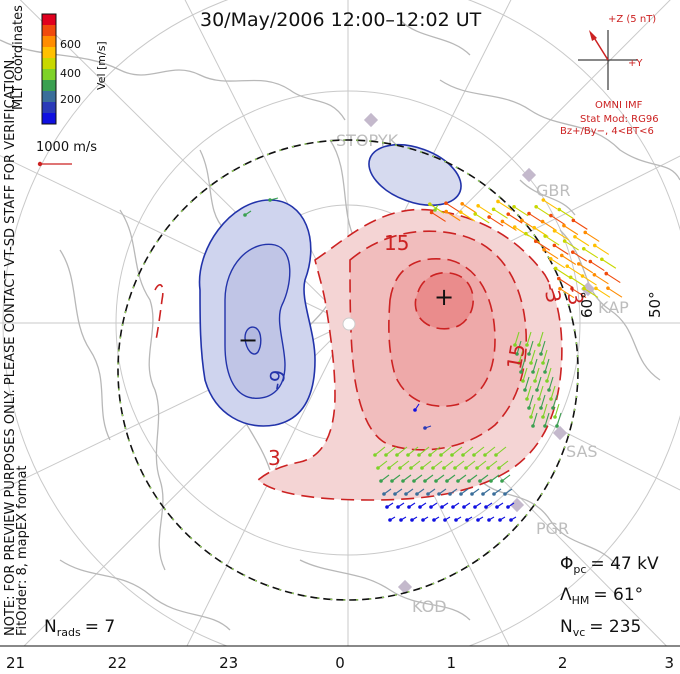  I want to click on colorbar-segment, so click(49, 86).